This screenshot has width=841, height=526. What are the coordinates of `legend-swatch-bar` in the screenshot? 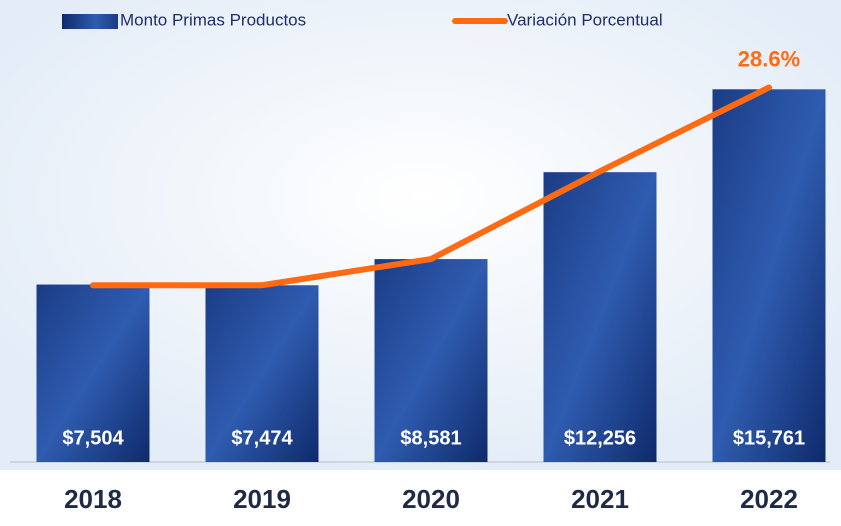 It's located at (90, 21).